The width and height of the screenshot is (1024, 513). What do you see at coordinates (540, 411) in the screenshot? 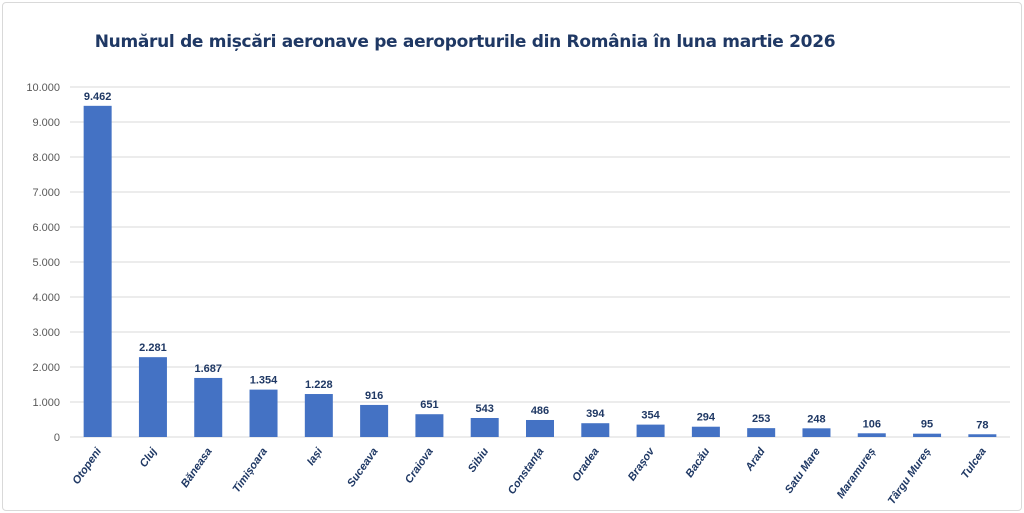
I see `data-label: 486` at bounding box center [540, 411].